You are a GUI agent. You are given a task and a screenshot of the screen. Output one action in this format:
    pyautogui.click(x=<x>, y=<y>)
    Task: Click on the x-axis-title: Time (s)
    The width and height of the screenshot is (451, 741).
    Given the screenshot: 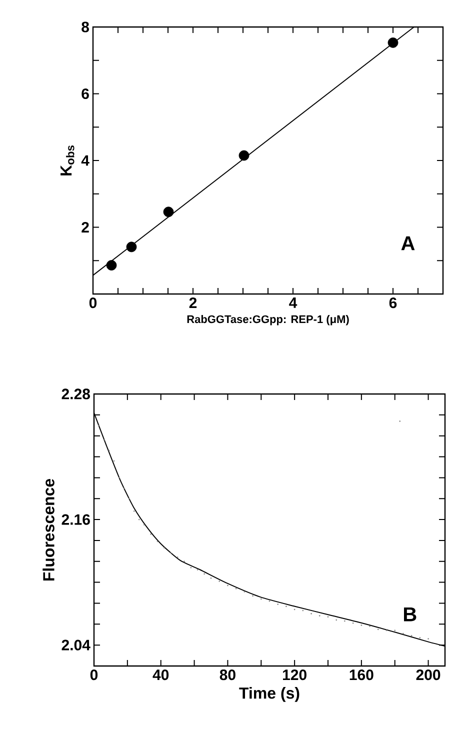 What is the action you would take?
    pyautogui.click(x=269, y=694)
    